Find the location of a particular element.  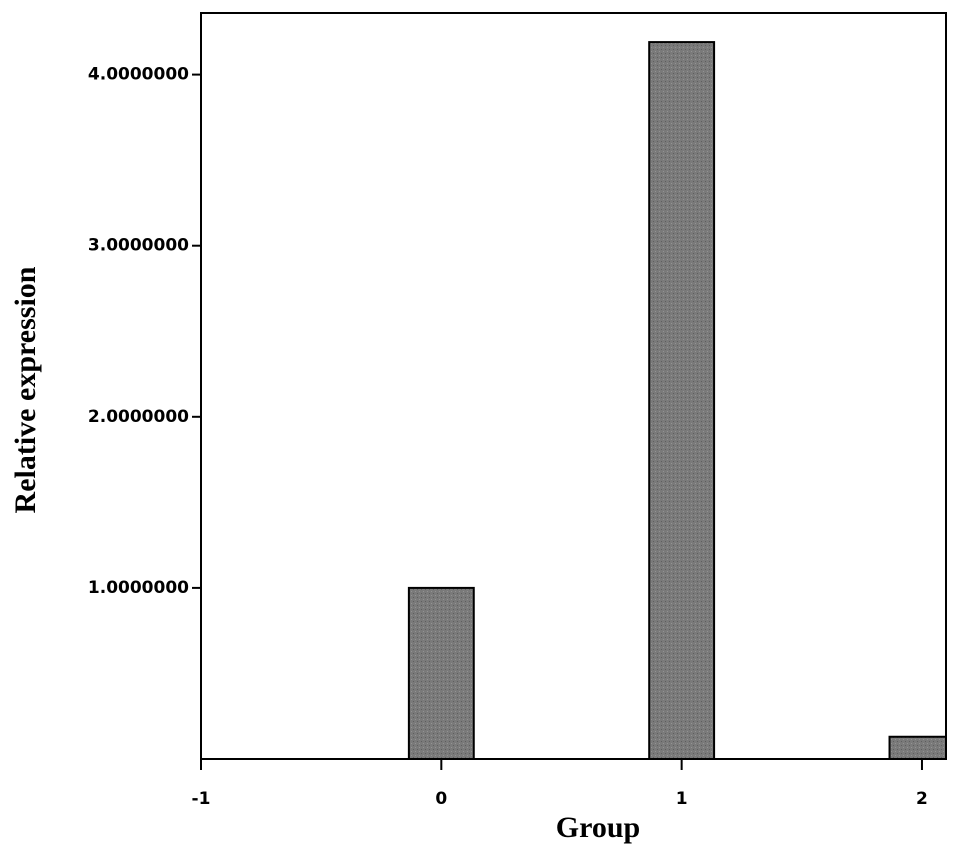

y-tick-label: 4.0000000 is located at coordinates (138, 75).